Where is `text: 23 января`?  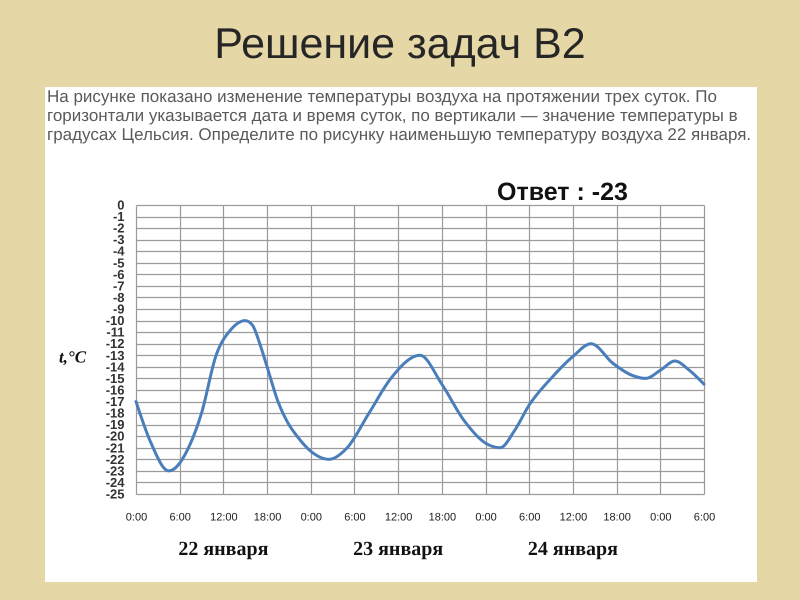
text: 23 января is located at coordinates (398, 549).